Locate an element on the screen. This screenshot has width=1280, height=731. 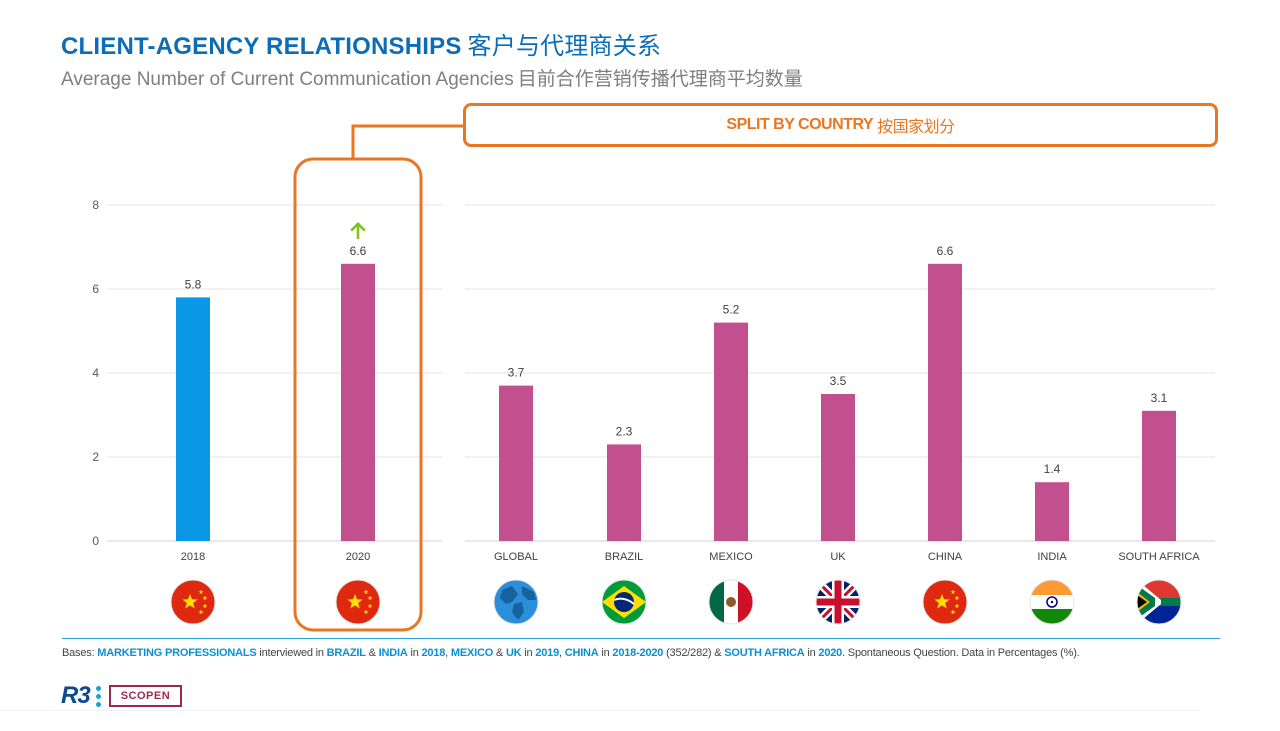
scopen-logo: SCOPEN is located at coordinates (145, 696).